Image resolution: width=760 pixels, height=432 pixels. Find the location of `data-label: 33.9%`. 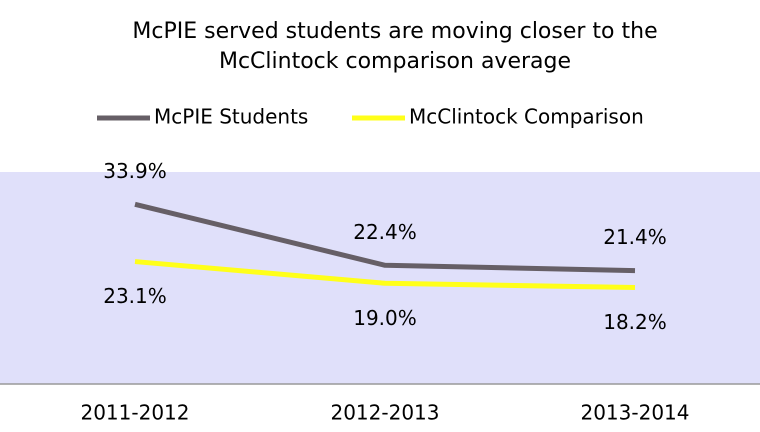

data-label: 33.9% is located at coordinates (135, 171).